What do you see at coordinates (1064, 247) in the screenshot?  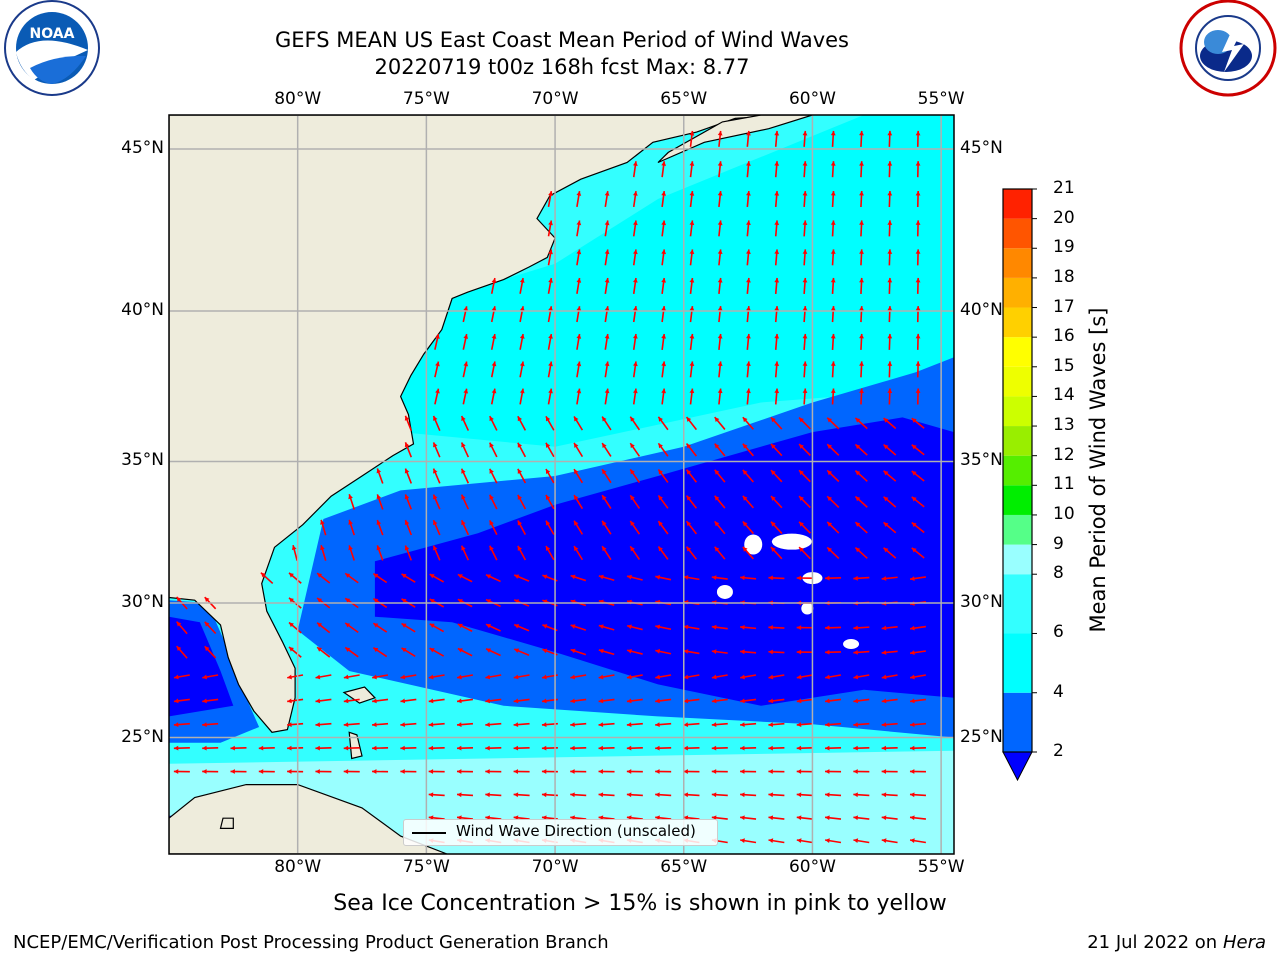 I see `colorbar-tick-15: 19` at bounding box center [1064, 247].